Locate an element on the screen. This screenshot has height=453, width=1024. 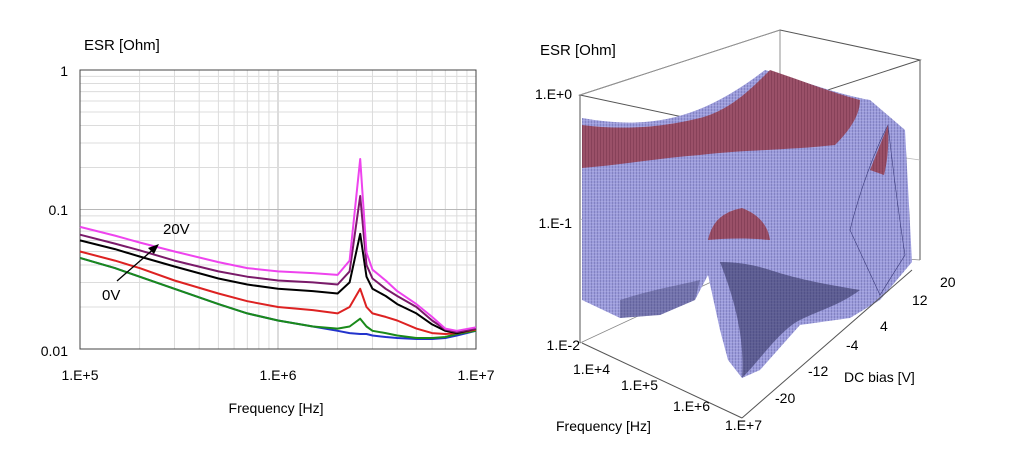
y-tick-label: 0.01 is located at coordinates (54, 351).